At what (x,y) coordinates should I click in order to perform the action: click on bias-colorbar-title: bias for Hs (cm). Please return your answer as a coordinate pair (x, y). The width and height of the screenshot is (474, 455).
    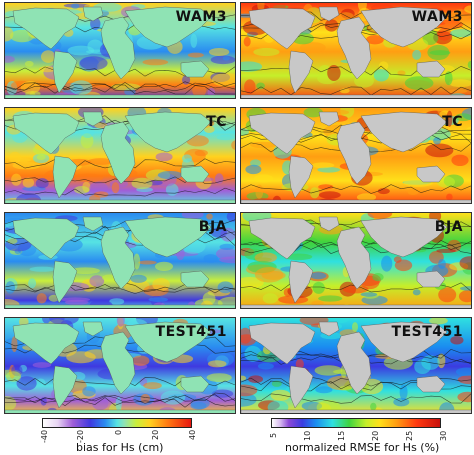
    Looking at the image, I should click on (120, 447).